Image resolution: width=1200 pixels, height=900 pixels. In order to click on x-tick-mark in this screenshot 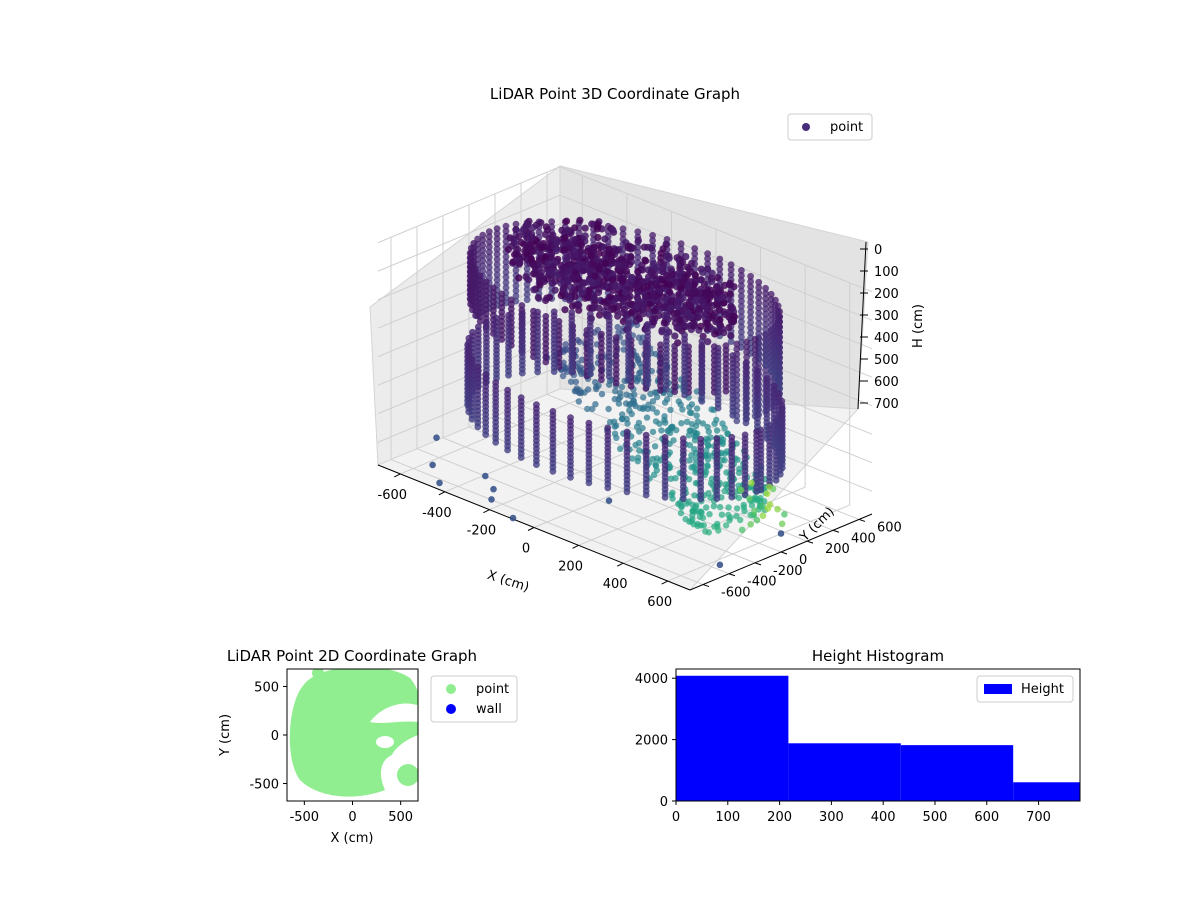, I will do `click(397, 475)`.